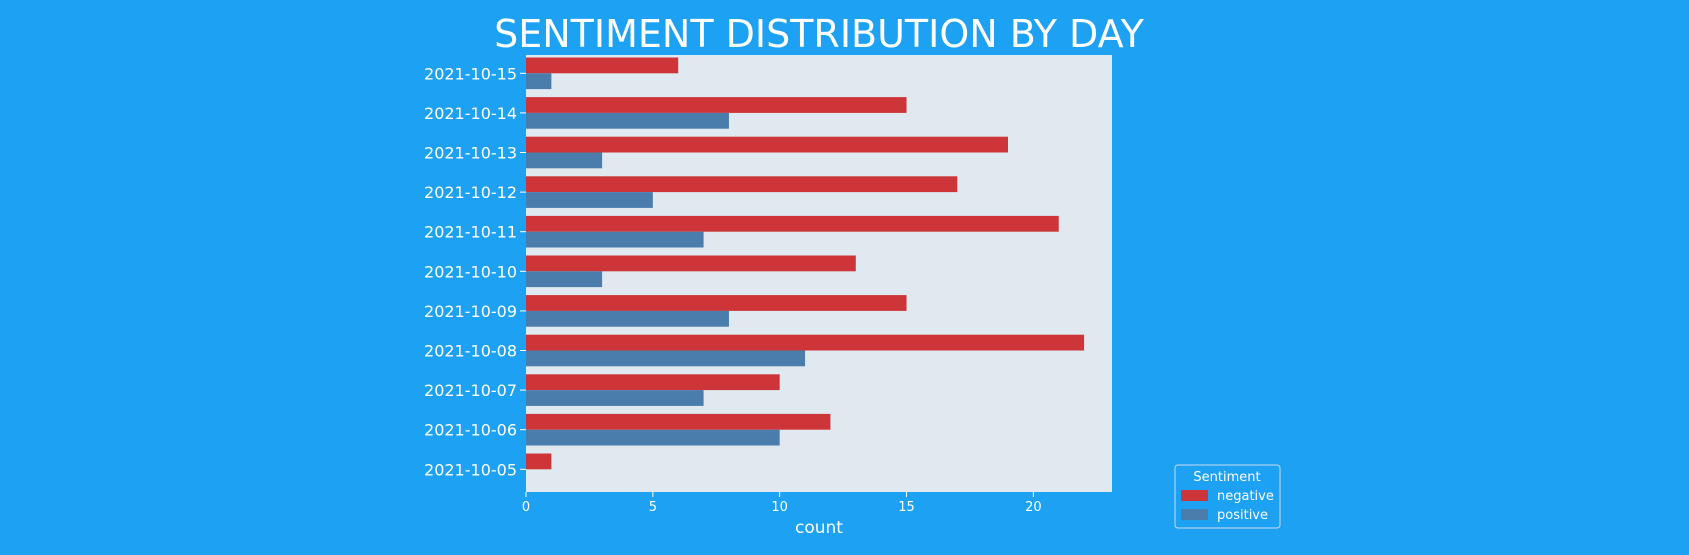 The image size is (1689, 555). I want to click on x-tick-label: 15, so click(906, 507).